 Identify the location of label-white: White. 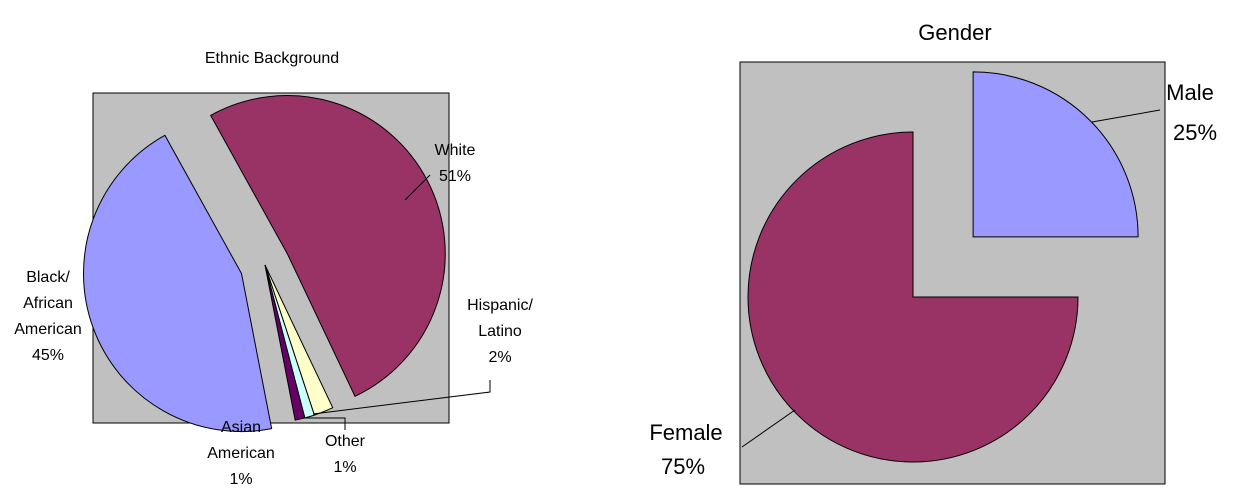
(455, 150).